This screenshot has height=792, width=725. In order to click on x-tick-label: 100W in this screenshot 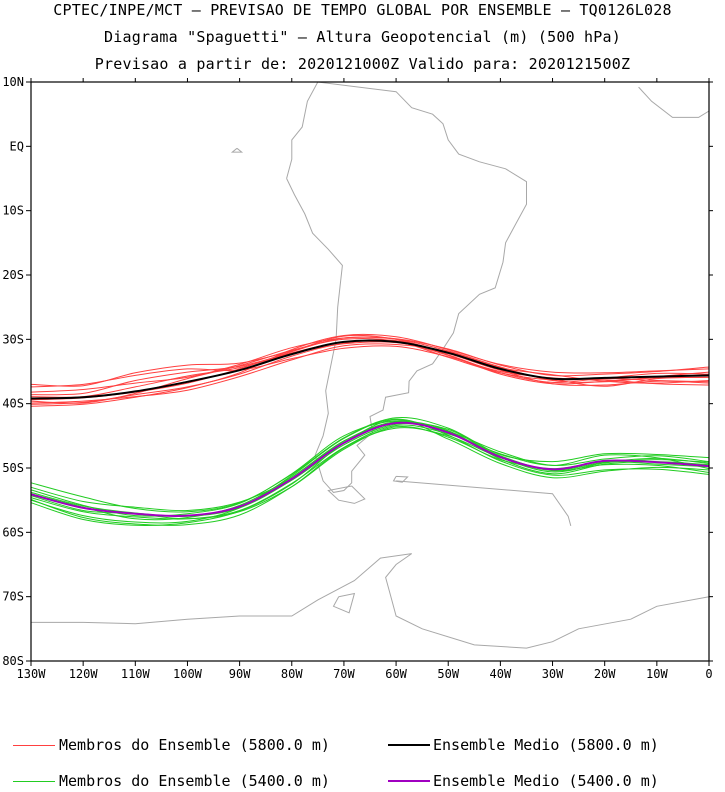, I will do `click(188, 674)`.